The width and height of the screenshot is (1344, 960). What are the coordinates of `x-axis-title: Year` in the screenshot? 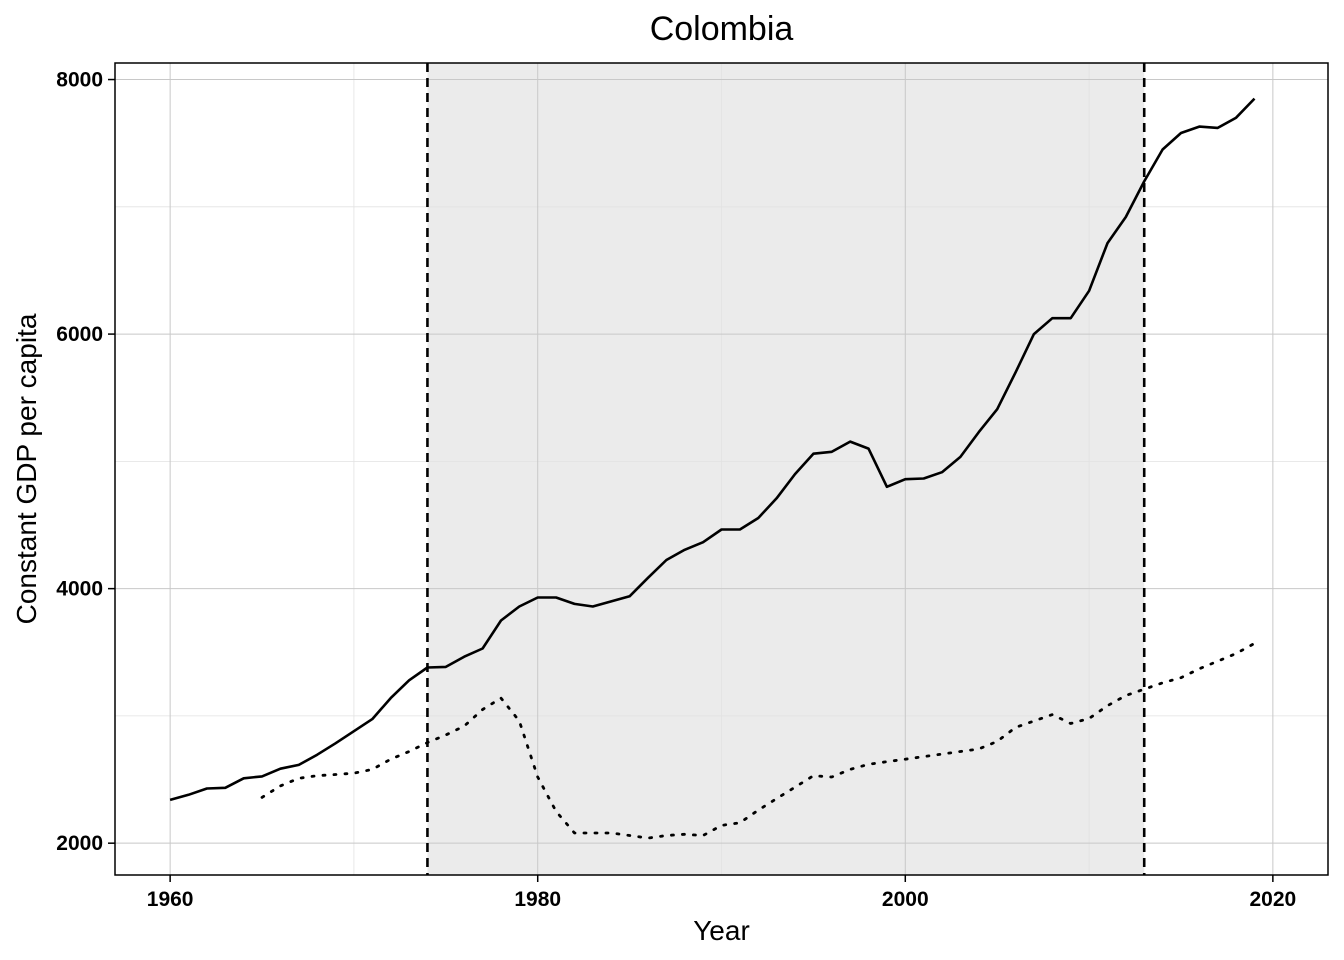 It's located at (721, 930).